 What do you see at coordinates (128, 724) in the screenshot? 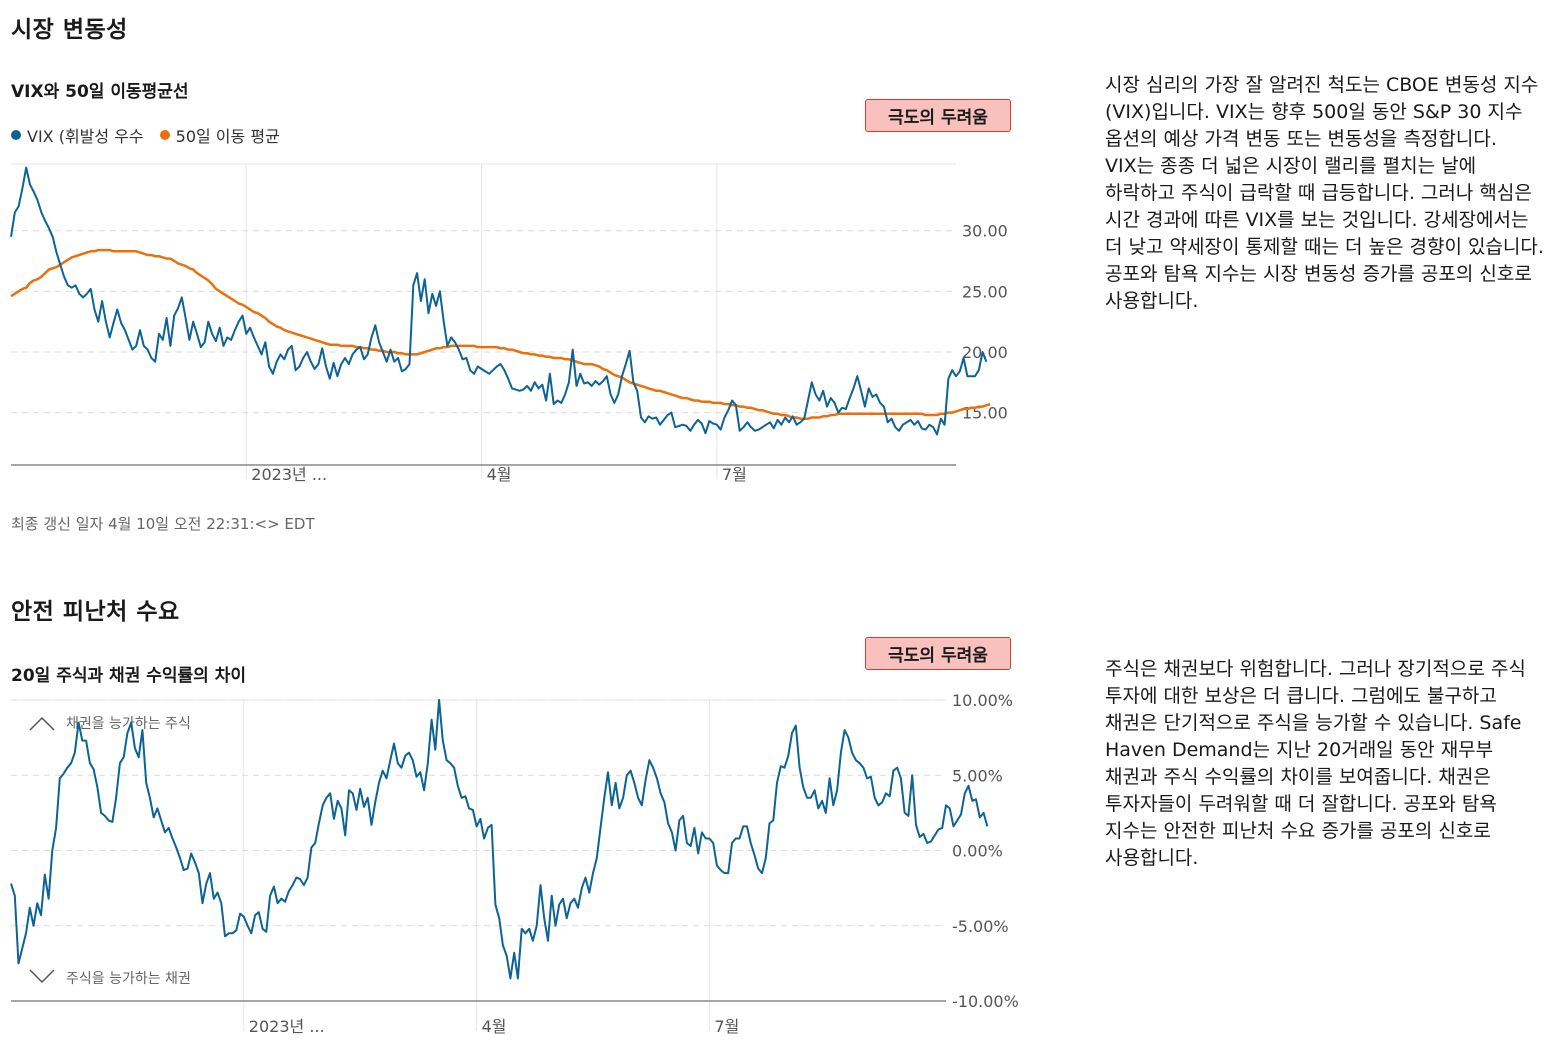
I see `annotation-up-label: 채권을 능가하는 주식` at bounding box center [128, 724].